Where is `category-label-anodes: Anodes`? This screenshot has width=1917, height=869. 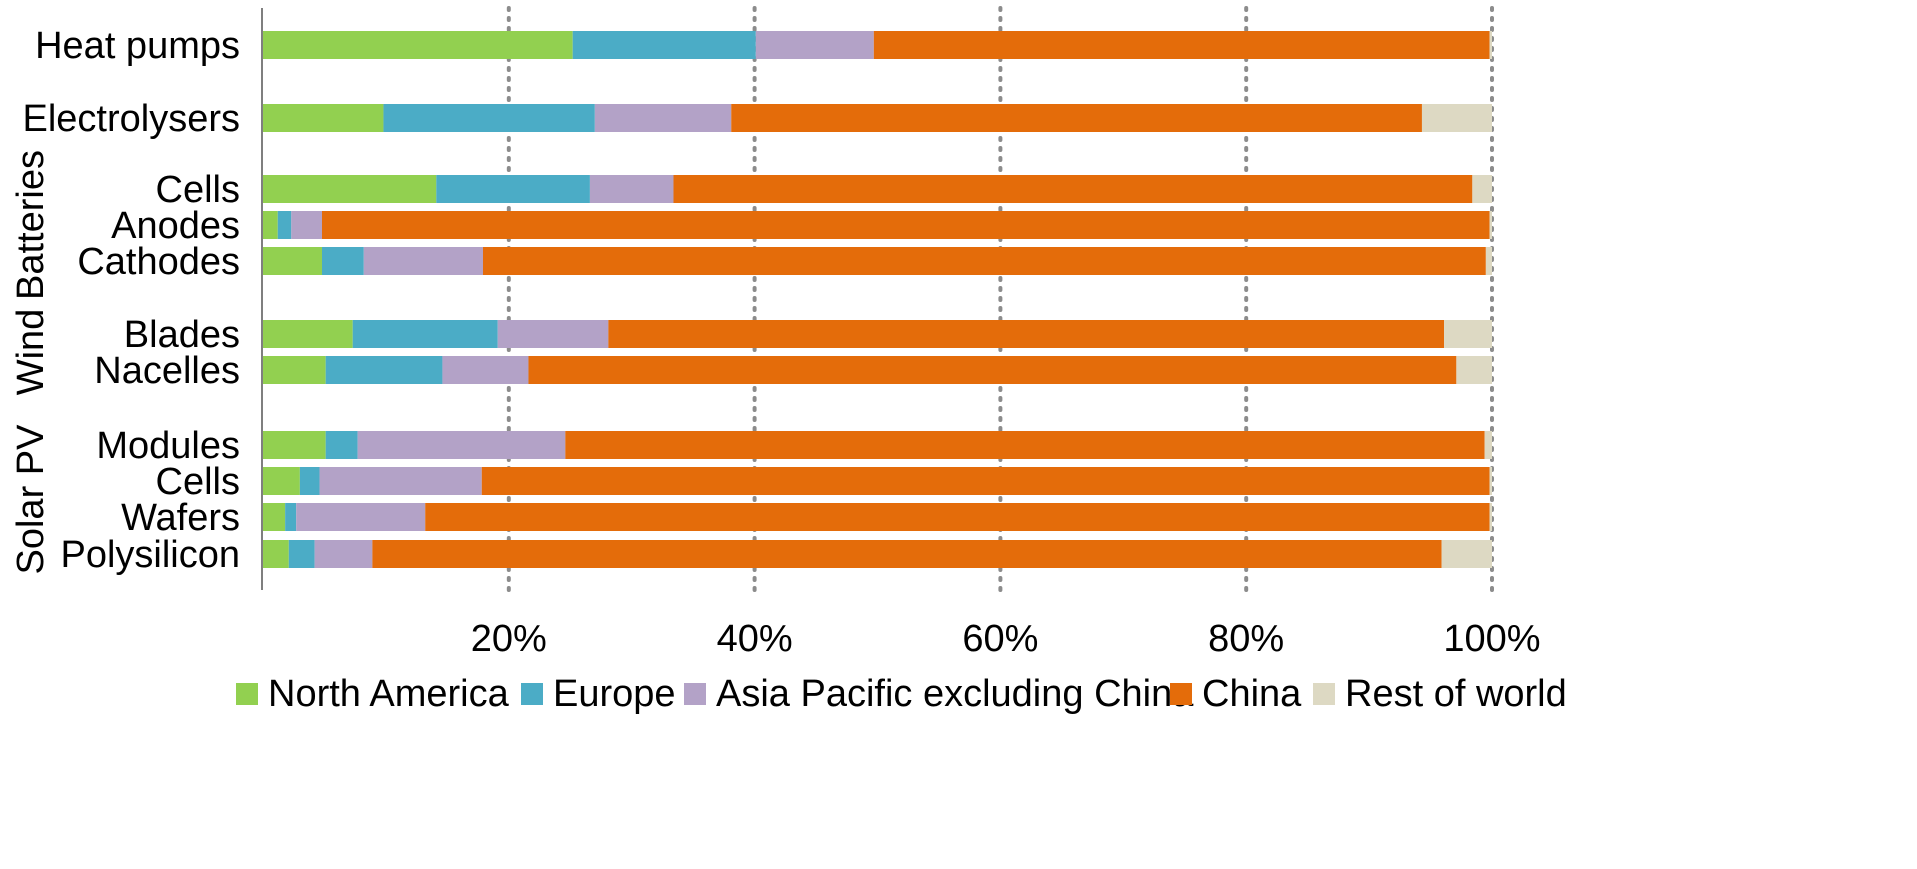 category-label-anodes: Anodes is located at coordinates (175, 226).